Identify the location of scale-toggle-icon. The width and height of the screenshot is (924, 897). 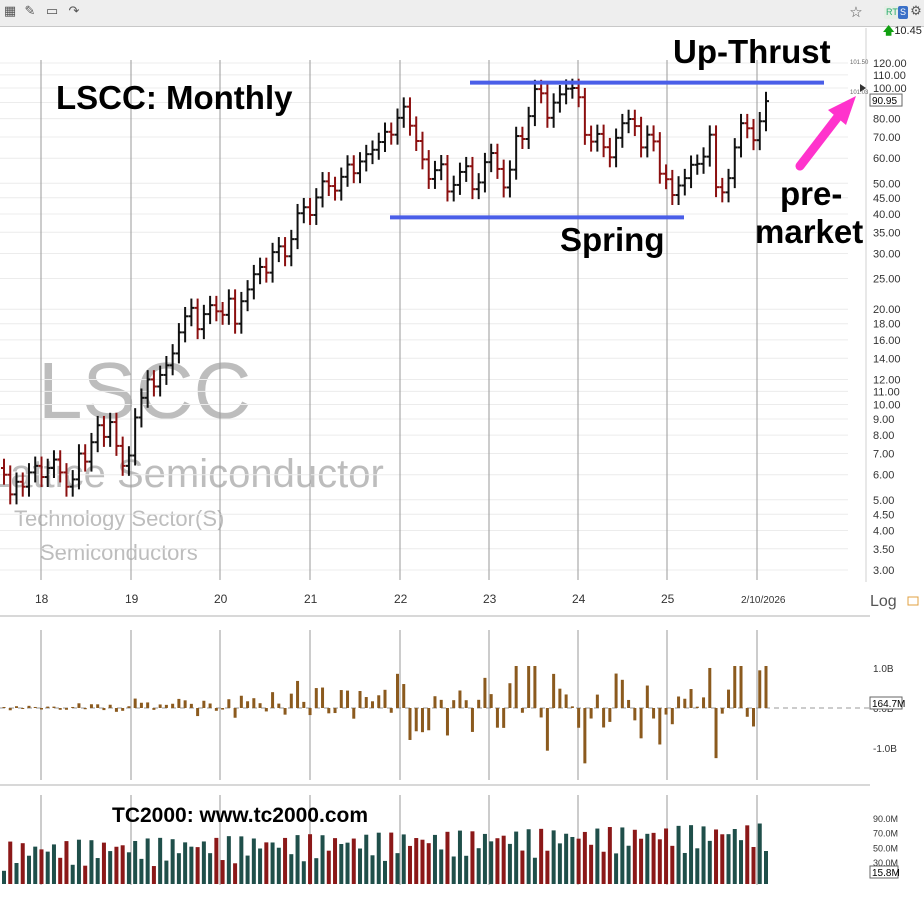
(913, 601).